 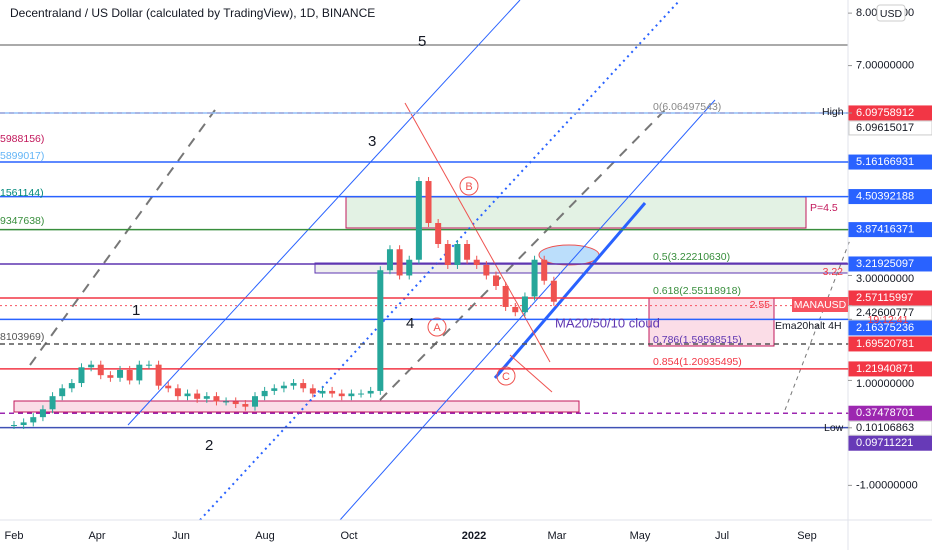 I want to click on x-tick-label: Jun, so click(x=181, y=536).